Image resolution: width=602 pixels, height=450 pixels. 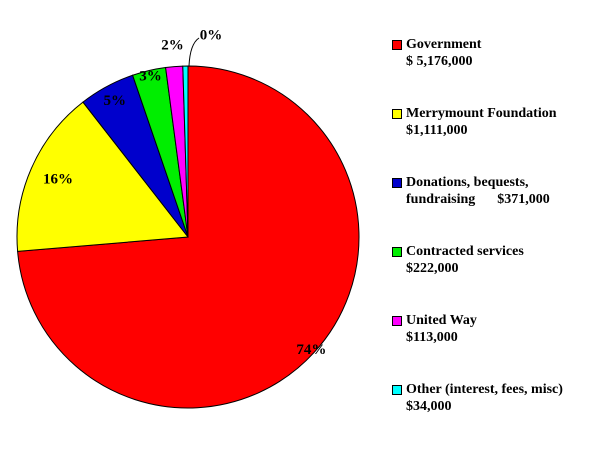 I want to click on legend-amount: $34,000, so click(x=429, y=406).